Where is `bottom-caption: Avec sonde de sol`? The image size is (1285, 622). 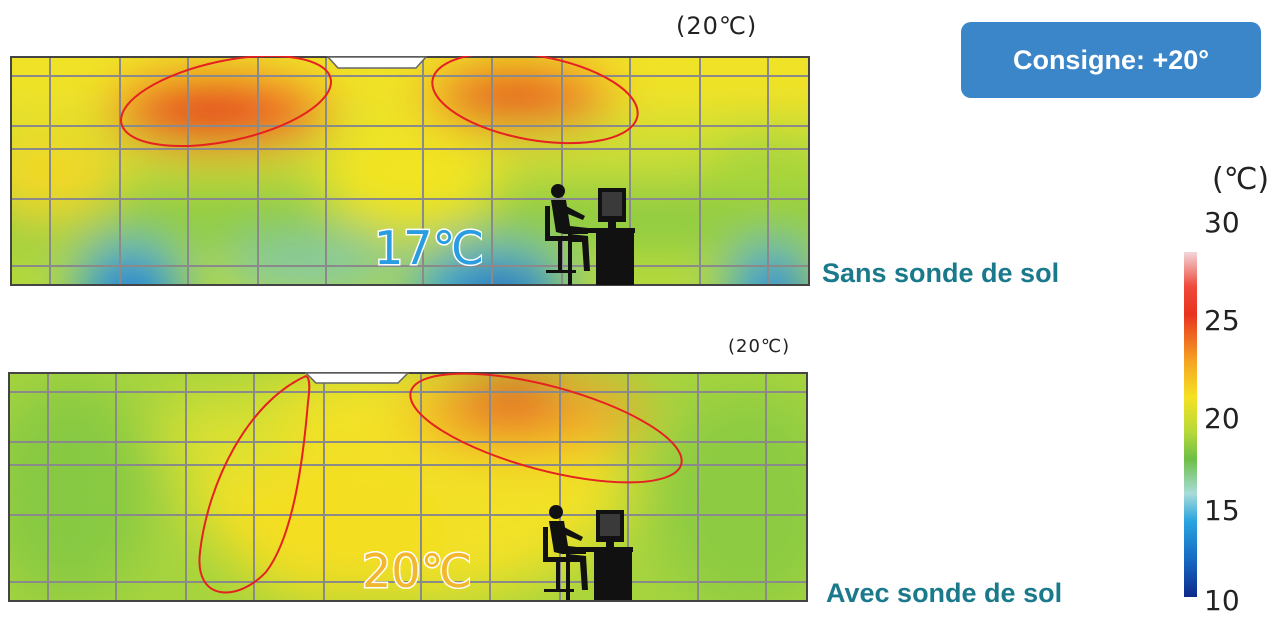 bottom-caption: Avec sonde de sol is located at coordinates (944, 593).